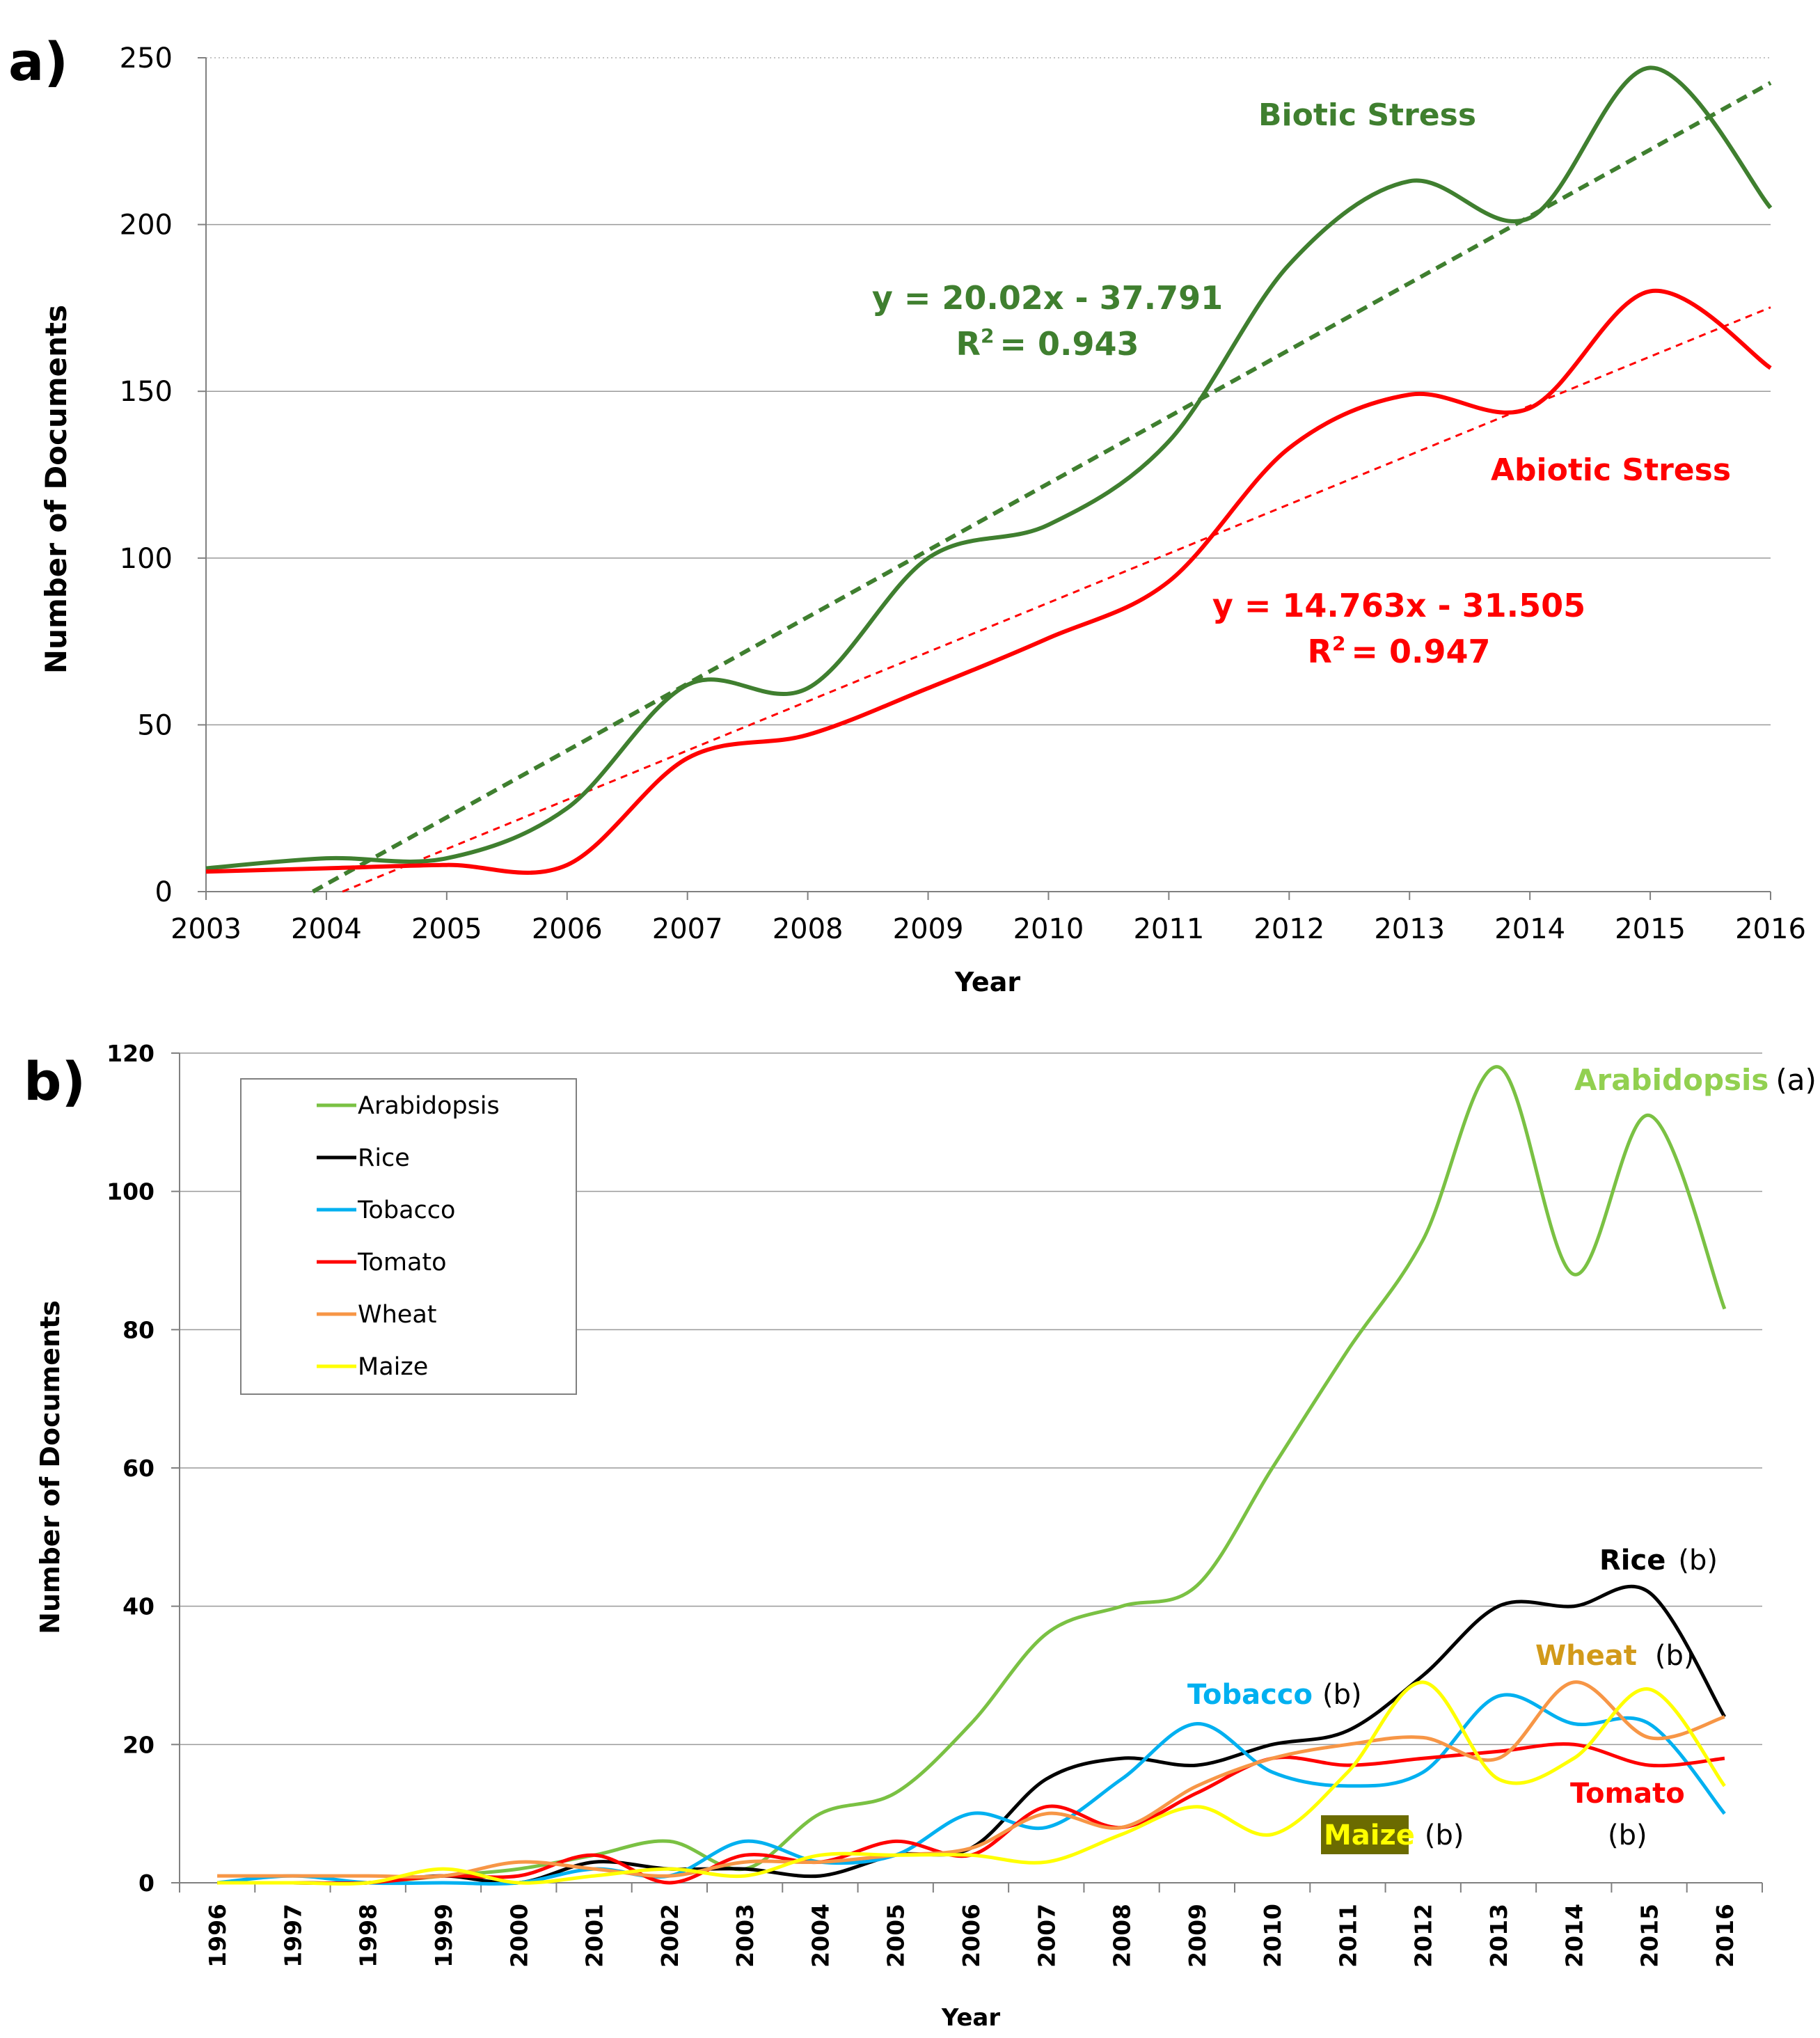  I want to click on panel-a-x-tick-label: 2010, so click(1048, 929).